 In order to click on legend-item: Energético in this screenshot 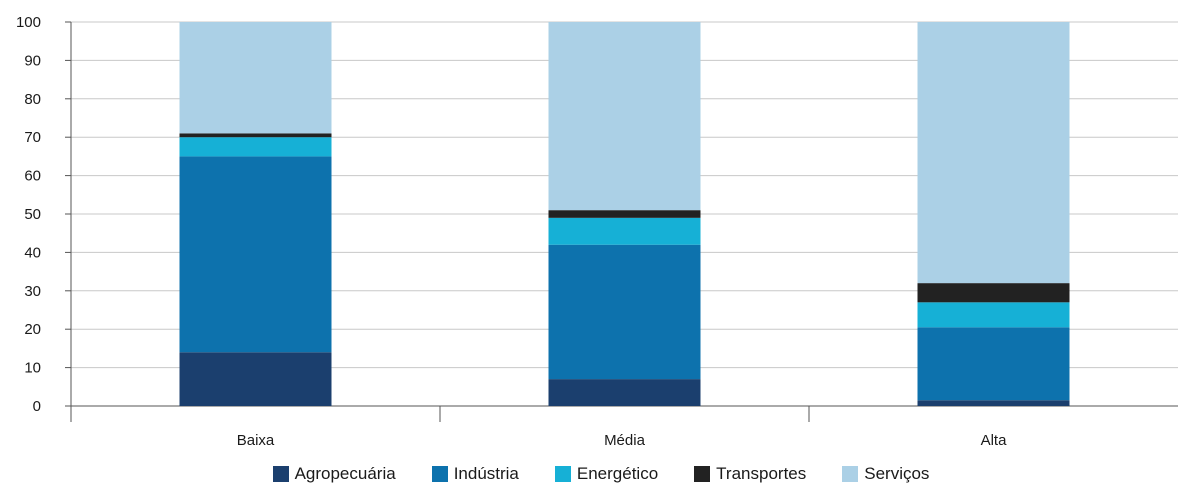, I will do `click(606, 473)`.